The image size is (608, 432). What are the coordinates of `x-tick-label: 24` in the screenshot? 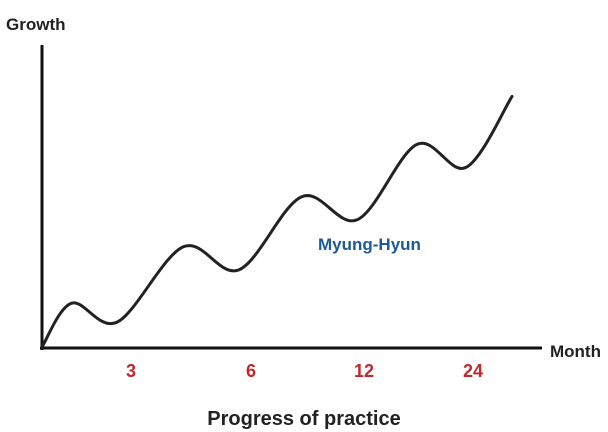 It's located at (473, 371).